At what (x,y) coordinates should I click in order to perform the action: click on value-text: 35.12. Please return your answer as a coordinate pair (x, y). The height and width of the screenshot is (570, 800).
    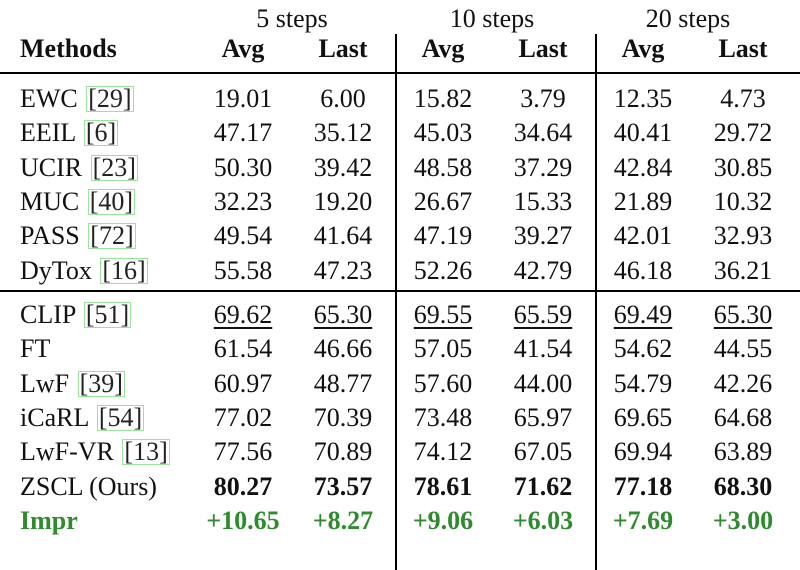
    Looking at the image, I should click on (343, 132).